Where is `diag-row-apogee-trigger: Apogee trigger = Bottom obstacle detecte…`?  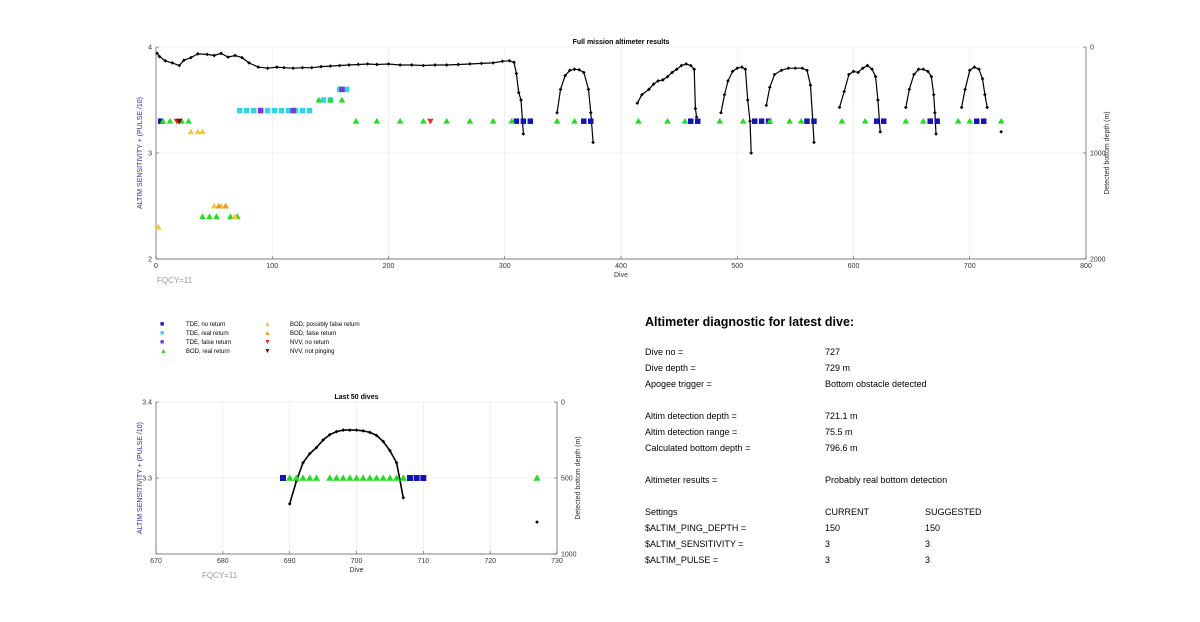
diag-row-apogee-trigger: Apogee trigger = Bottom obstacle detecte… is located at coordinates (905, 387).